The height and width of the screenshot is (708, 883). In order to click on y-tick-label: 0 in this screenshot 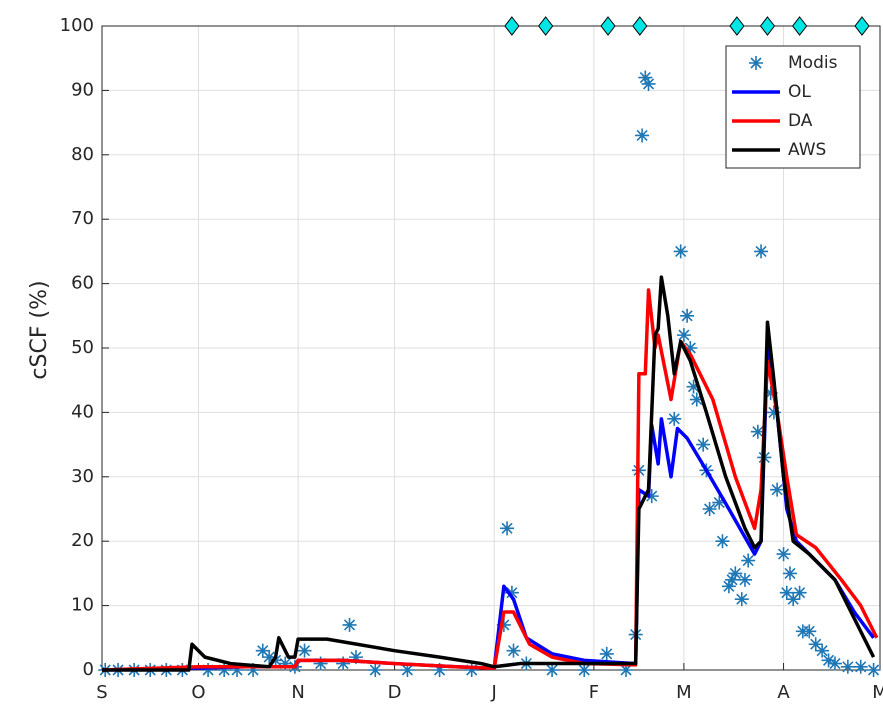, I will do `click(88, 669)`.